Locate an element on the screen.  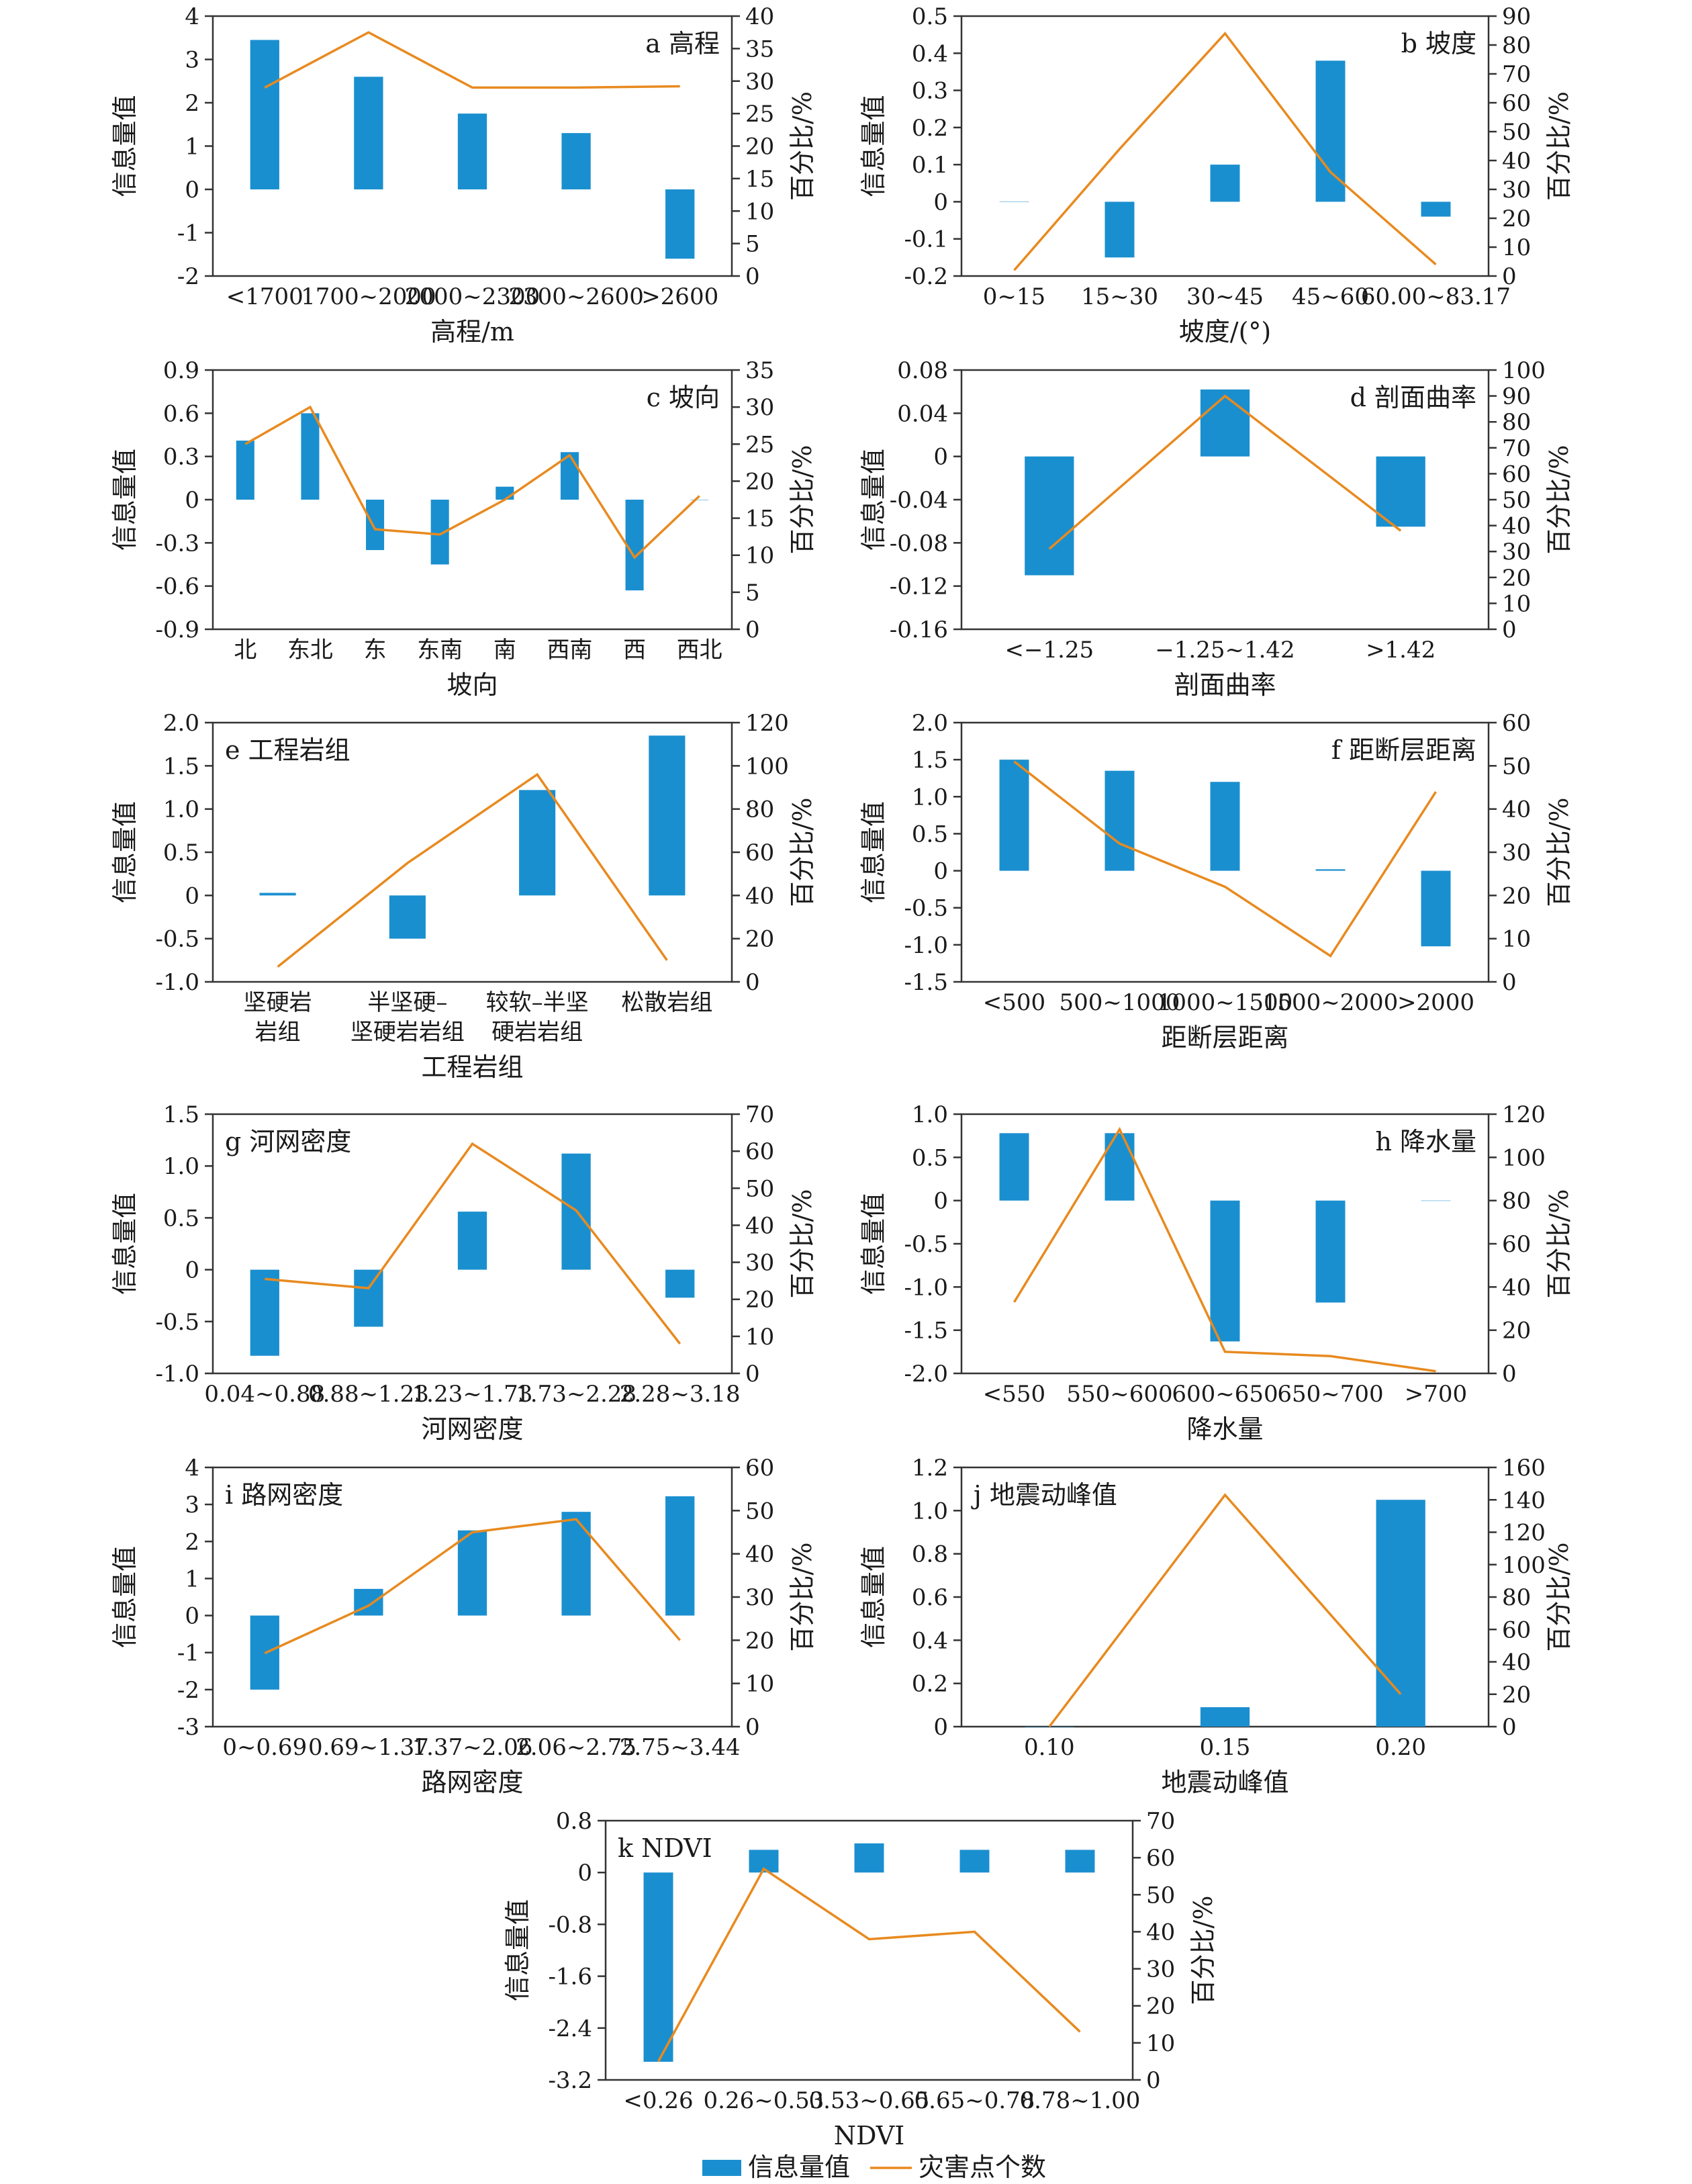
x-tick-label: 0.69~1.37 is located at coordinates (368, 1748).